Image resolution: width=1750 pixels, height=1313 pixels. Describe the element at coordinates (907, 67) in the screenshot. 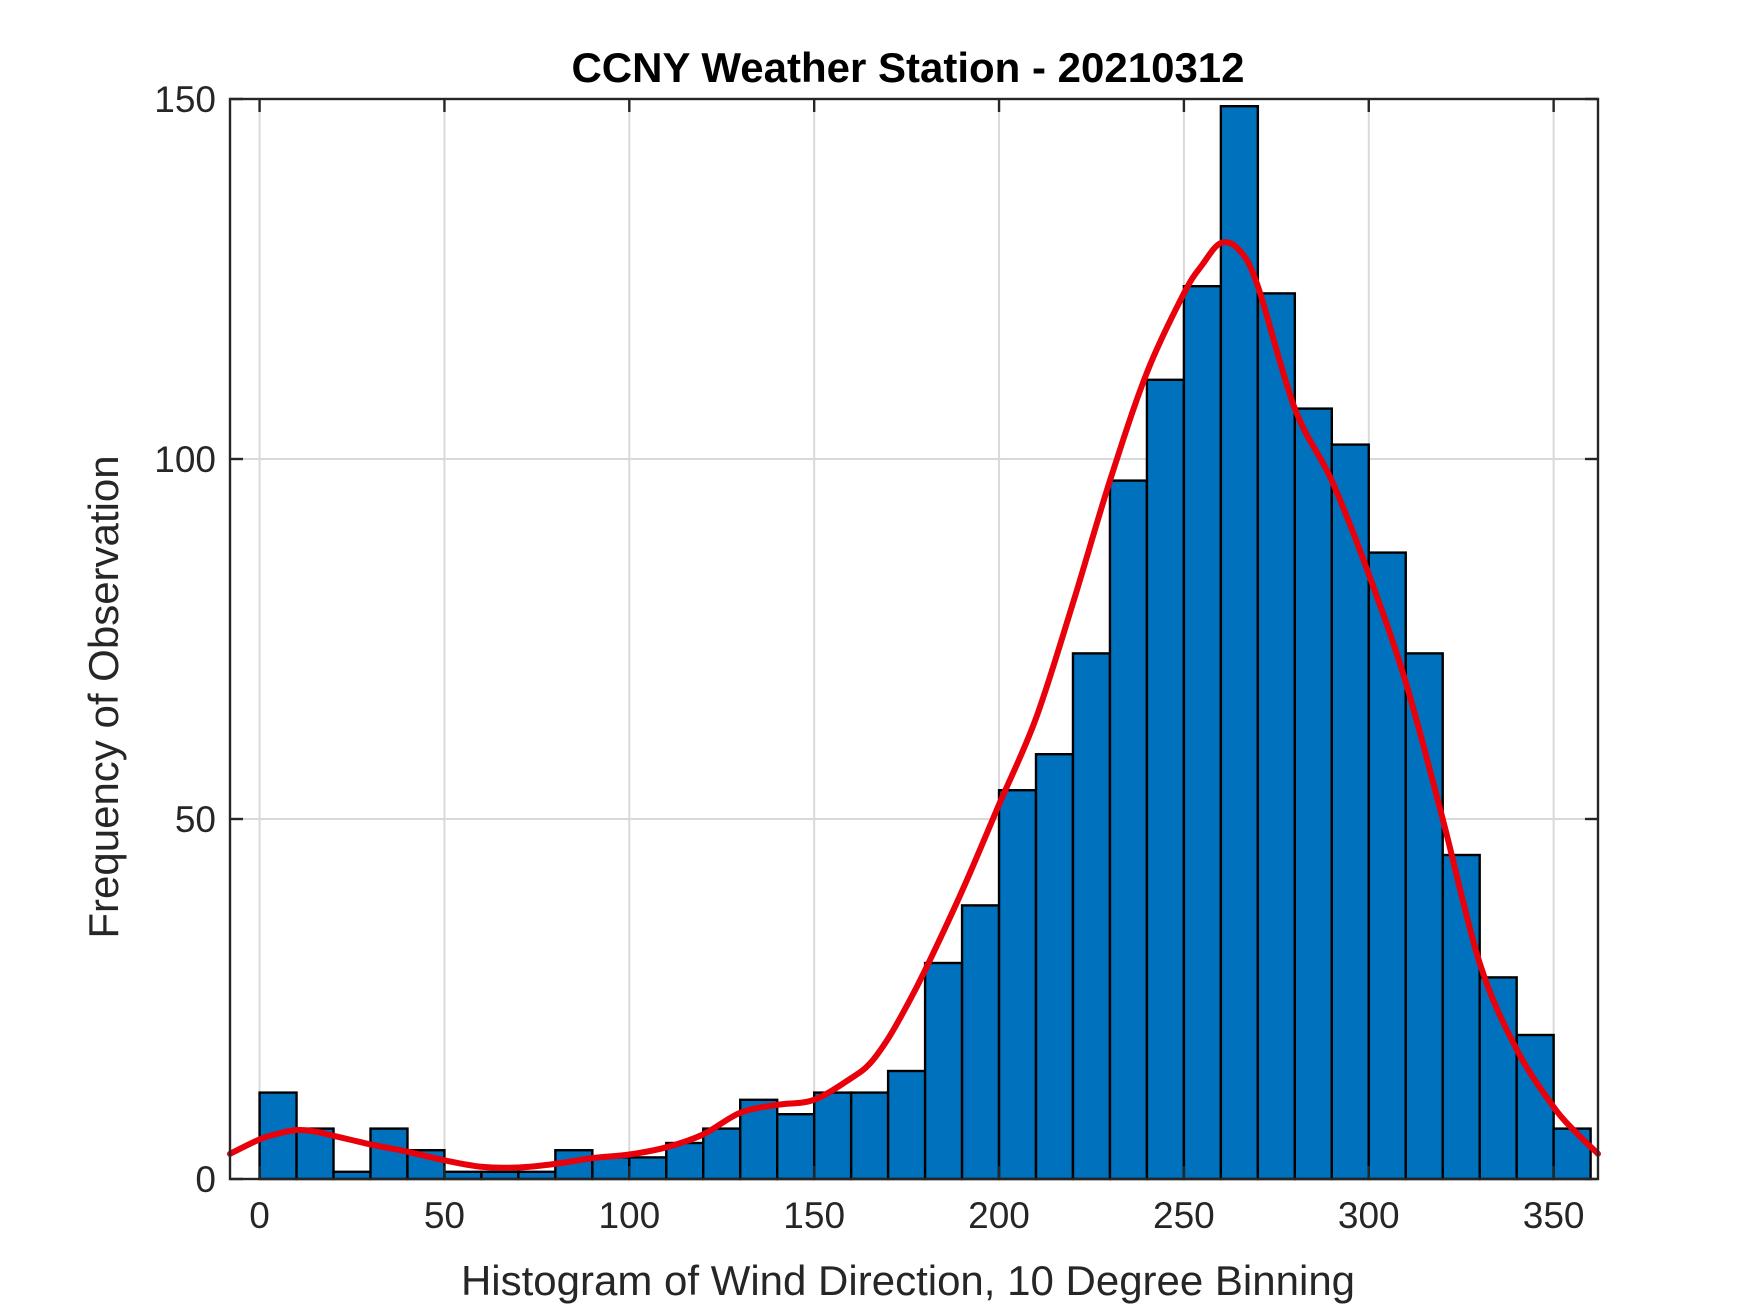

I see `chart-title: CCNY Weather Station - 20210312` at that location.